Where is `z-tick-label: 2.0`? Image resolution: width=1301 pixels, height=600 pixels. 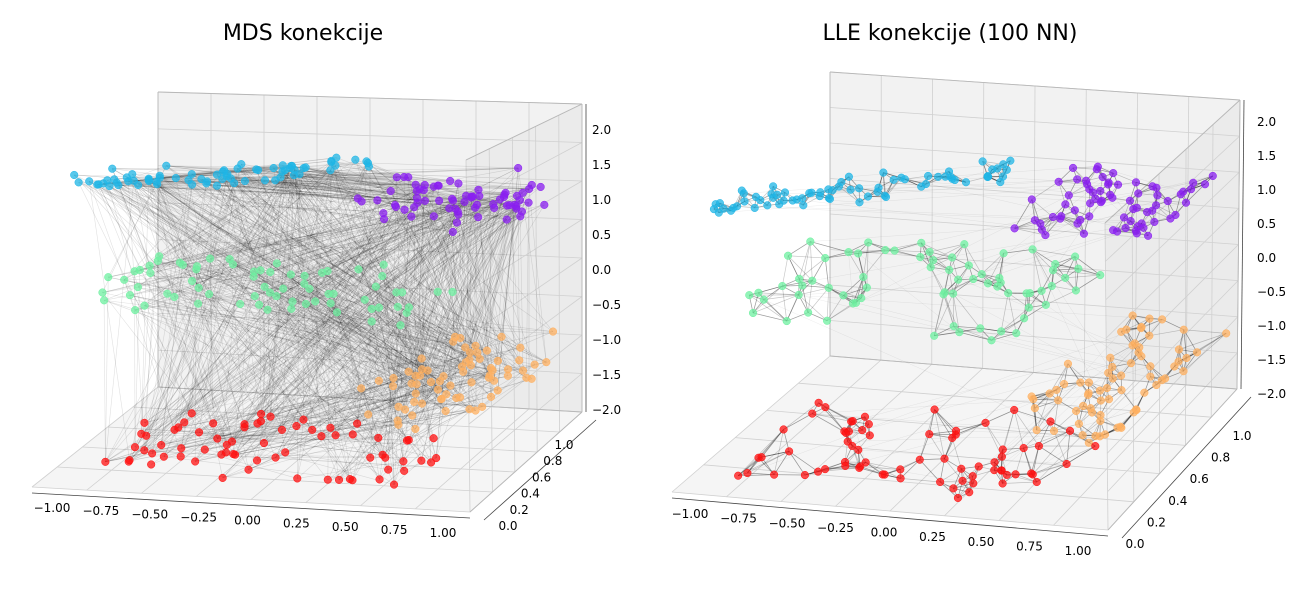
z-tick-label: 2.0 is located at coordinates (1266, 122).